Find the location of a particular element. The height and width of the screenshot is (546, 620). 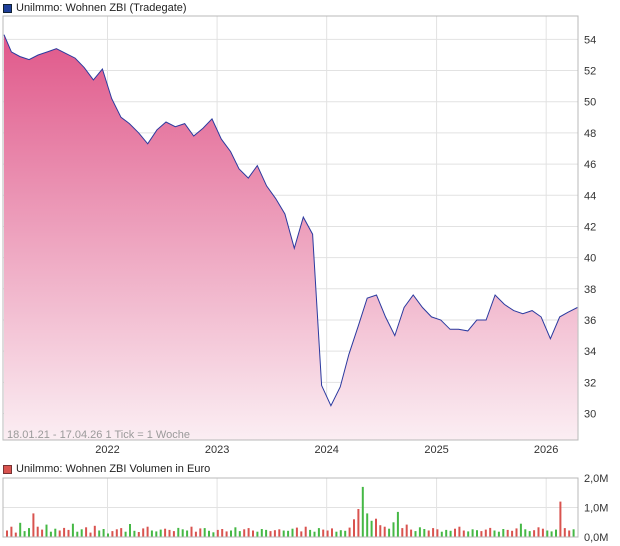

volume-y-tick-label: 0,0M is located at coordinates (596, 538).